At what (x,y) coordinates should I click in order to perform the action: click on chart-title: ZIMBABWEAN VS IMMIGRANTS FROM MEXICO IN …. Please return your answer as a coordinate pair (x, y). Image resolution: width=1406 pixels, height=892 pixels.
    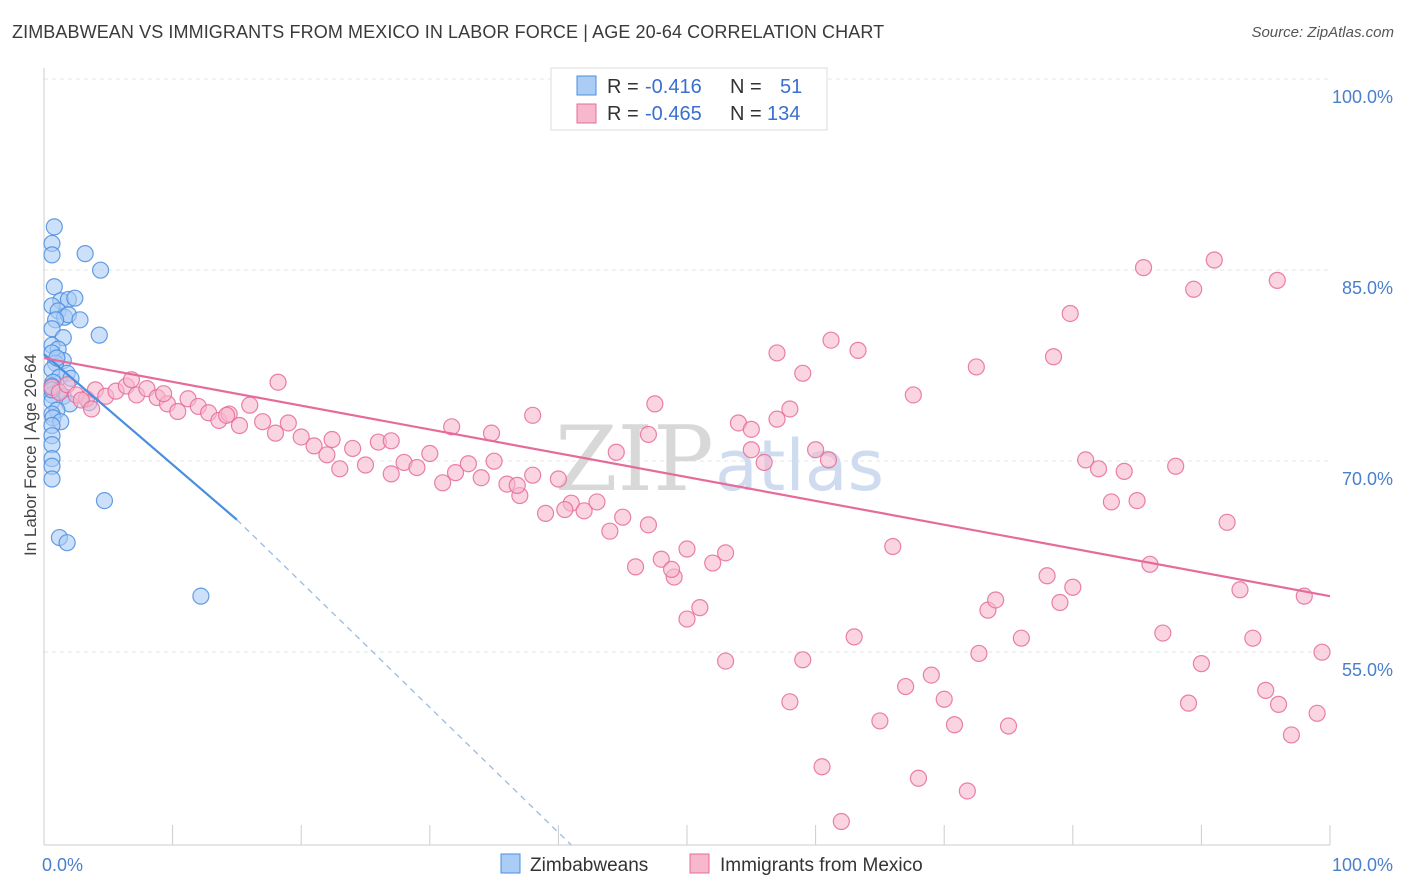
    Looking at the image, I should click on (448, 32).